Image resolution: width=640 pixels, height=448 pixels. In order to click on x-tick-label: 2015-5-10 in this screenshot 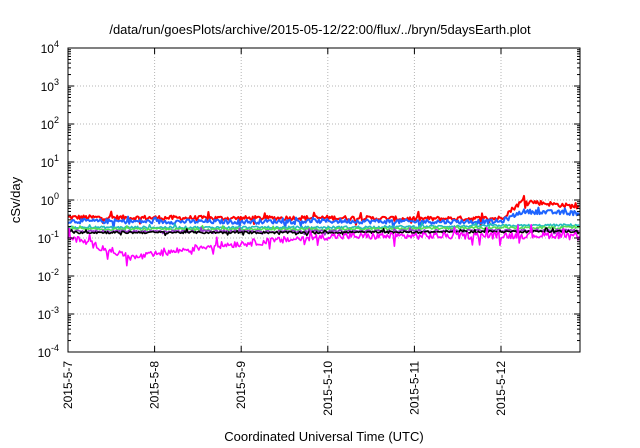, I will do `click(328, 388)`.